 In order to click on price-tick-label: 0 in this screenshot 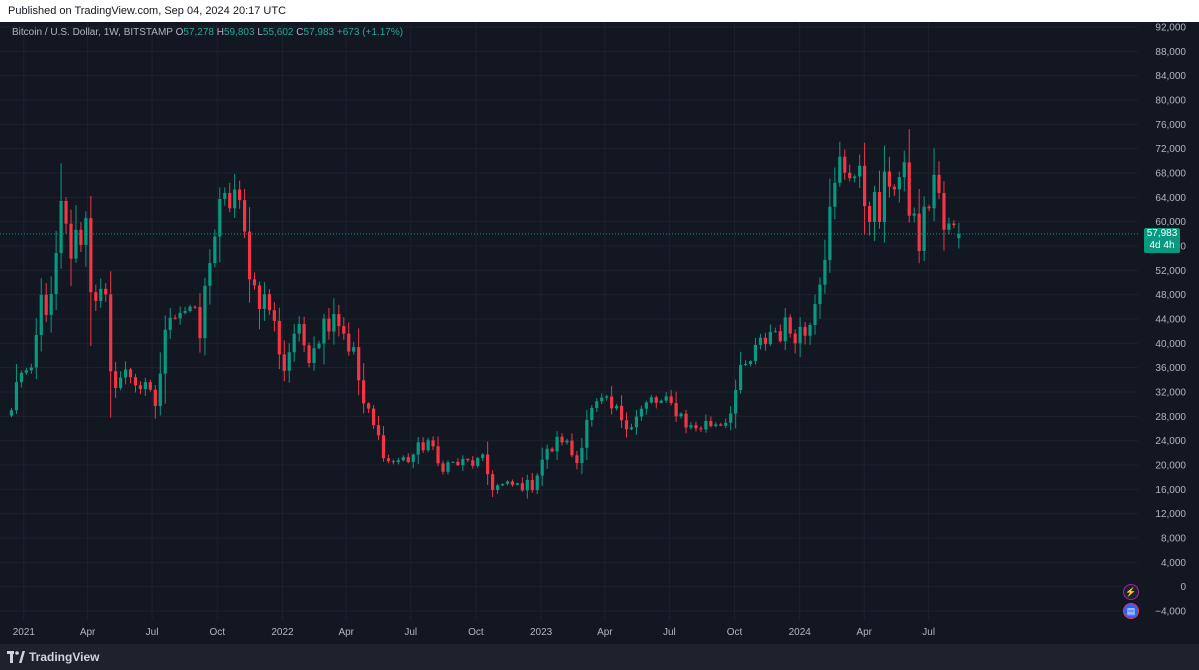, I will do `click(1183, 587)`.